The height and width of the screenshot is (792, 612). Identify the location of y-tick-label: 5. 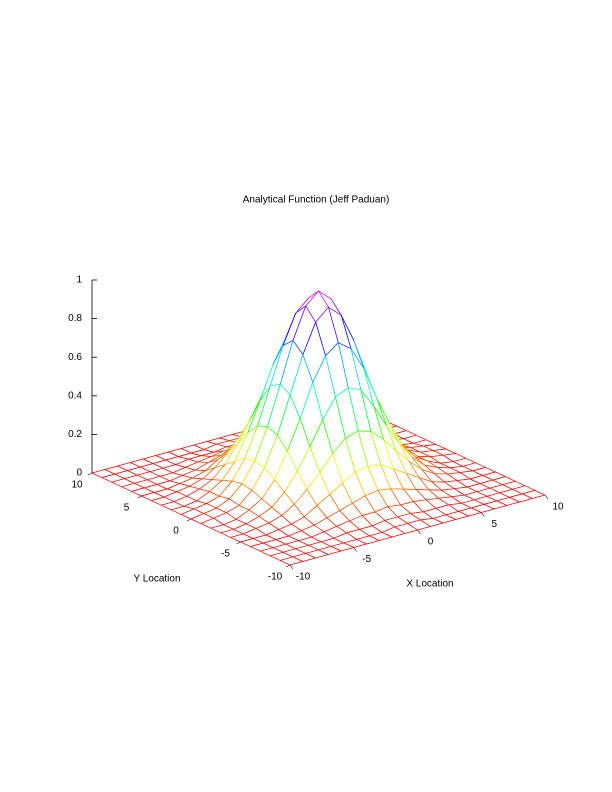
(127, 508).